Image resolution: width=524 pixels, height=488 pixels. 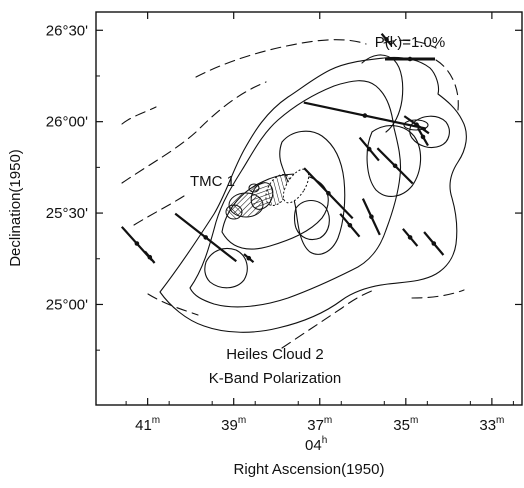 What do you see at coordinates (267, 194) in the screenshot?
I see `tmc1-core` at bounding box center [267, 194].